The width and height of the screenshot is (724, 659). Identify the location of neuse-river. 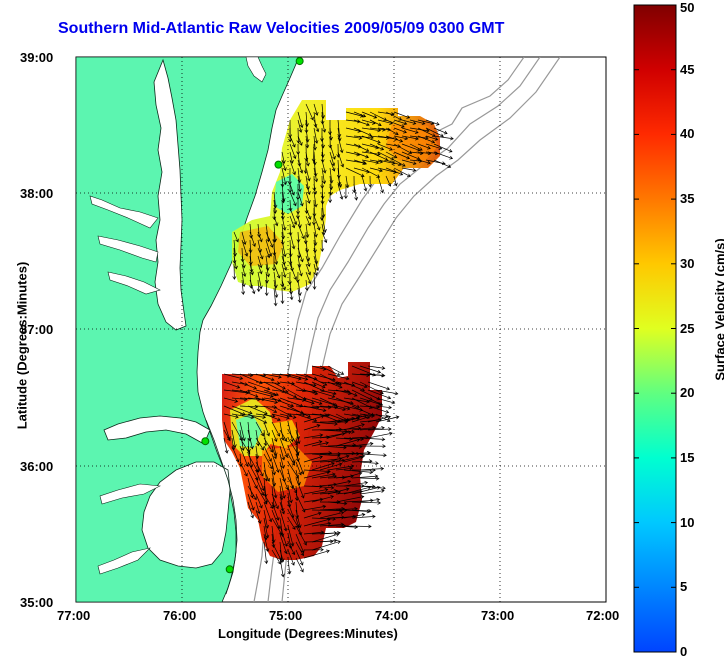
(124, 561).